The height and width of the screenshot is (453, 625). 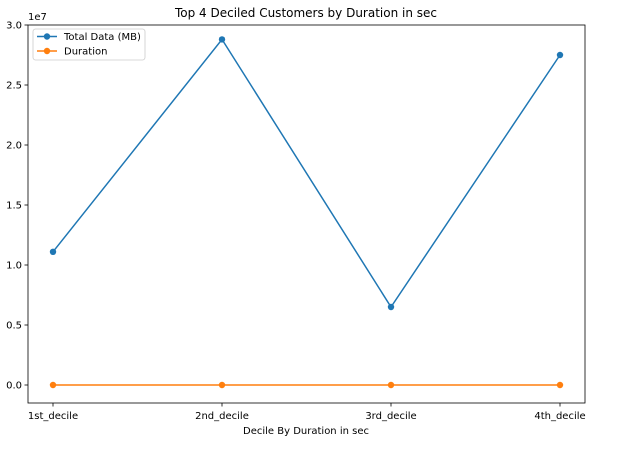 I want to click on y-tick-label: 1.0, so click(x=14, y=266).